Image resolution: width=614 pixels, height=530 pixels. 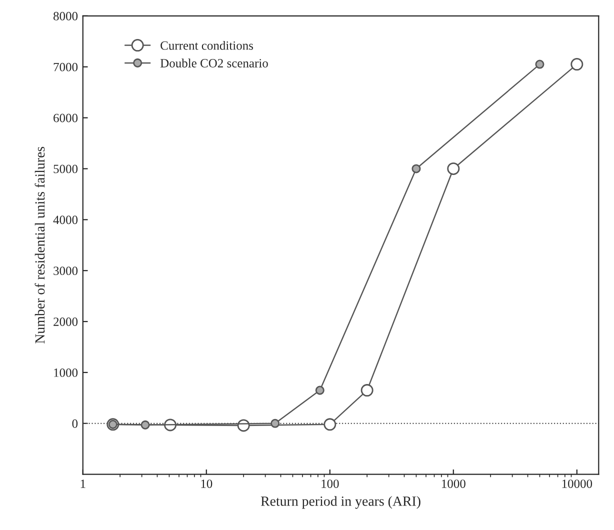 What do you see at coordinates (214, 63) in the screenshot?
I see `legend-label: Double CO2 scenario` at bounding box center [214, 63].